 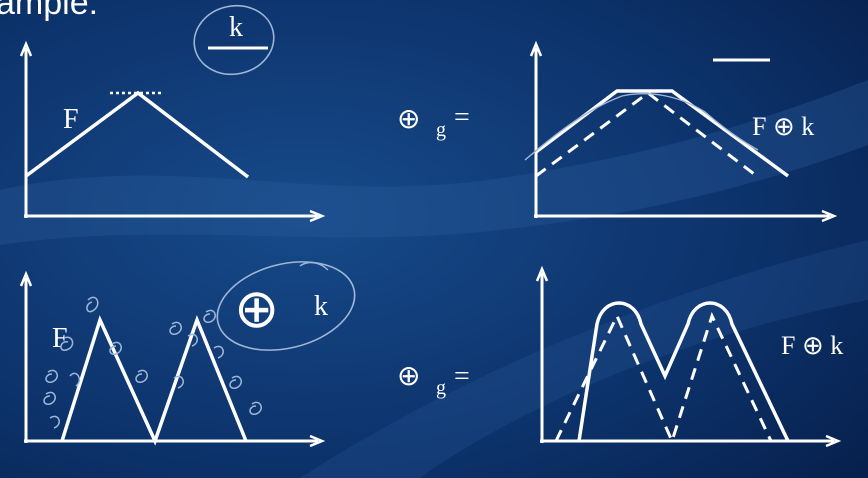 I want to click on bottom-result-y-arrow, so click(x=542, y=273).